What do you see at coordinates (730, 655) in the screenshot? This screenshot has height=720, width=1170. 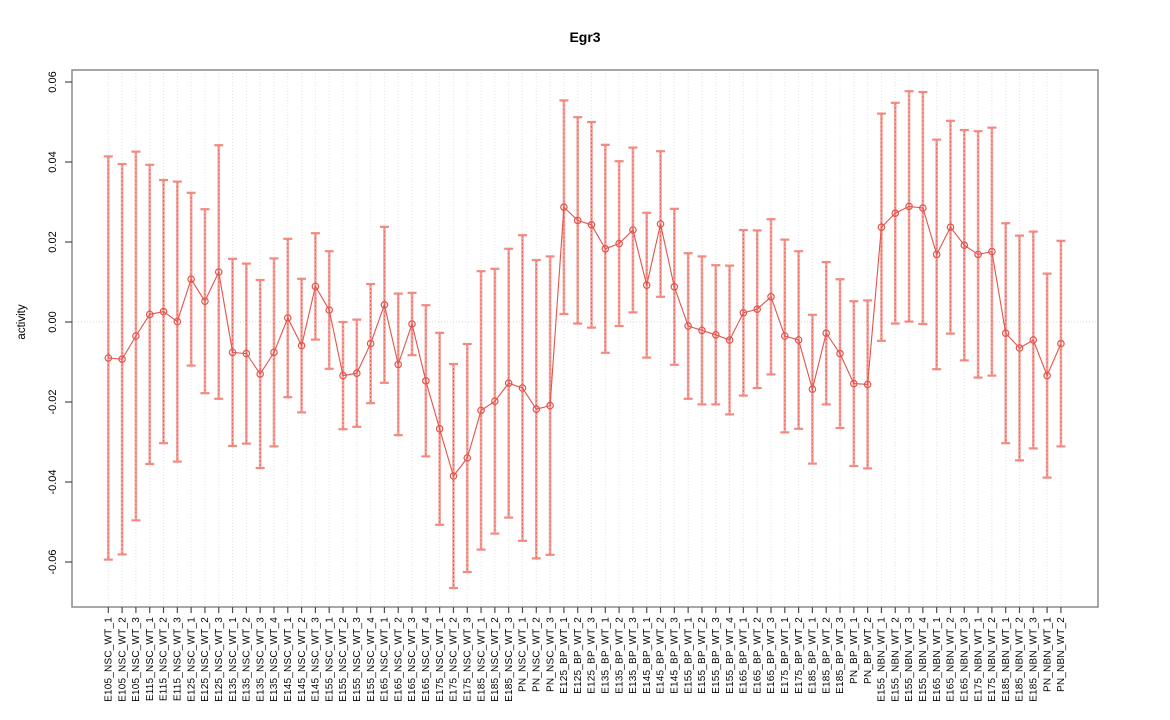 I see `x-category-label: E155_BP_WT_4` at bounding box center [730, 655].